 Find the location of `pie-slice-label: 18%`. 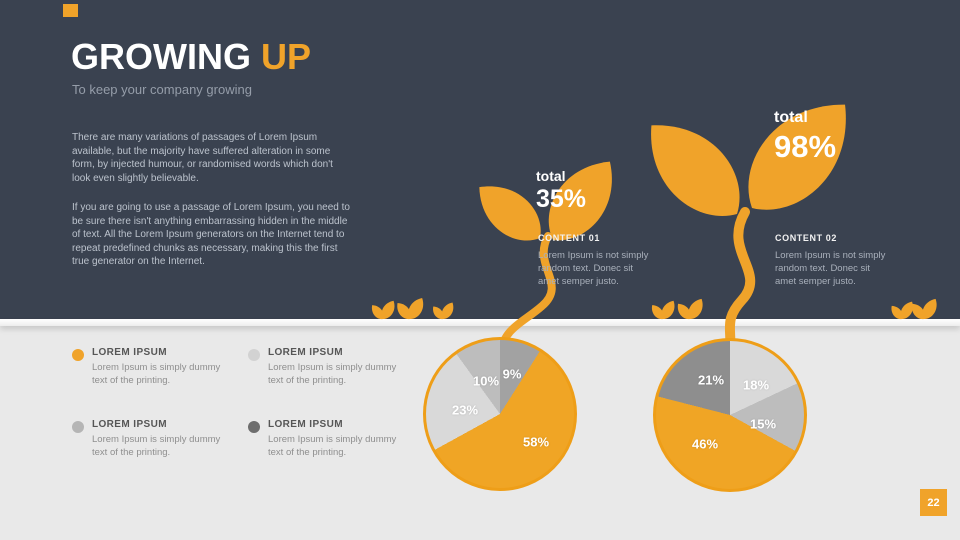

pie-slice-label: 18% is located at coordinates (756, 385).